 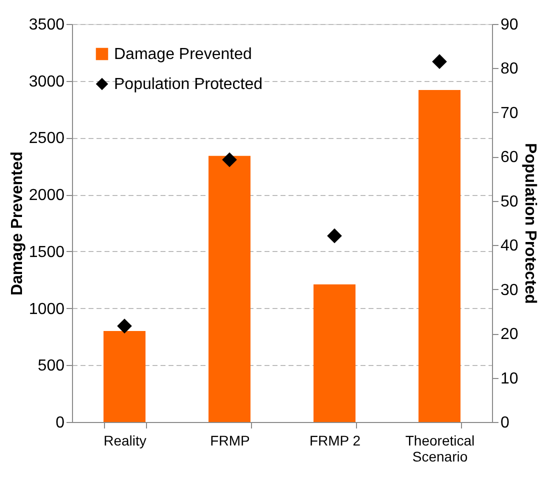 I want to click on x-tick-label: Reality, so click(x=125, y=440).